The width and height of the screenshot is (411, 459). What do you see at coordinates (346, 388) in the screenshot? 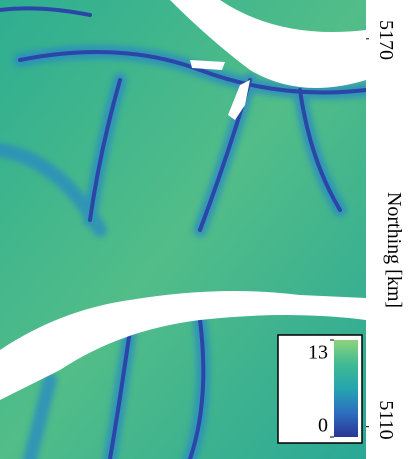
I see `colorbar` at bounding box center [346, 388].